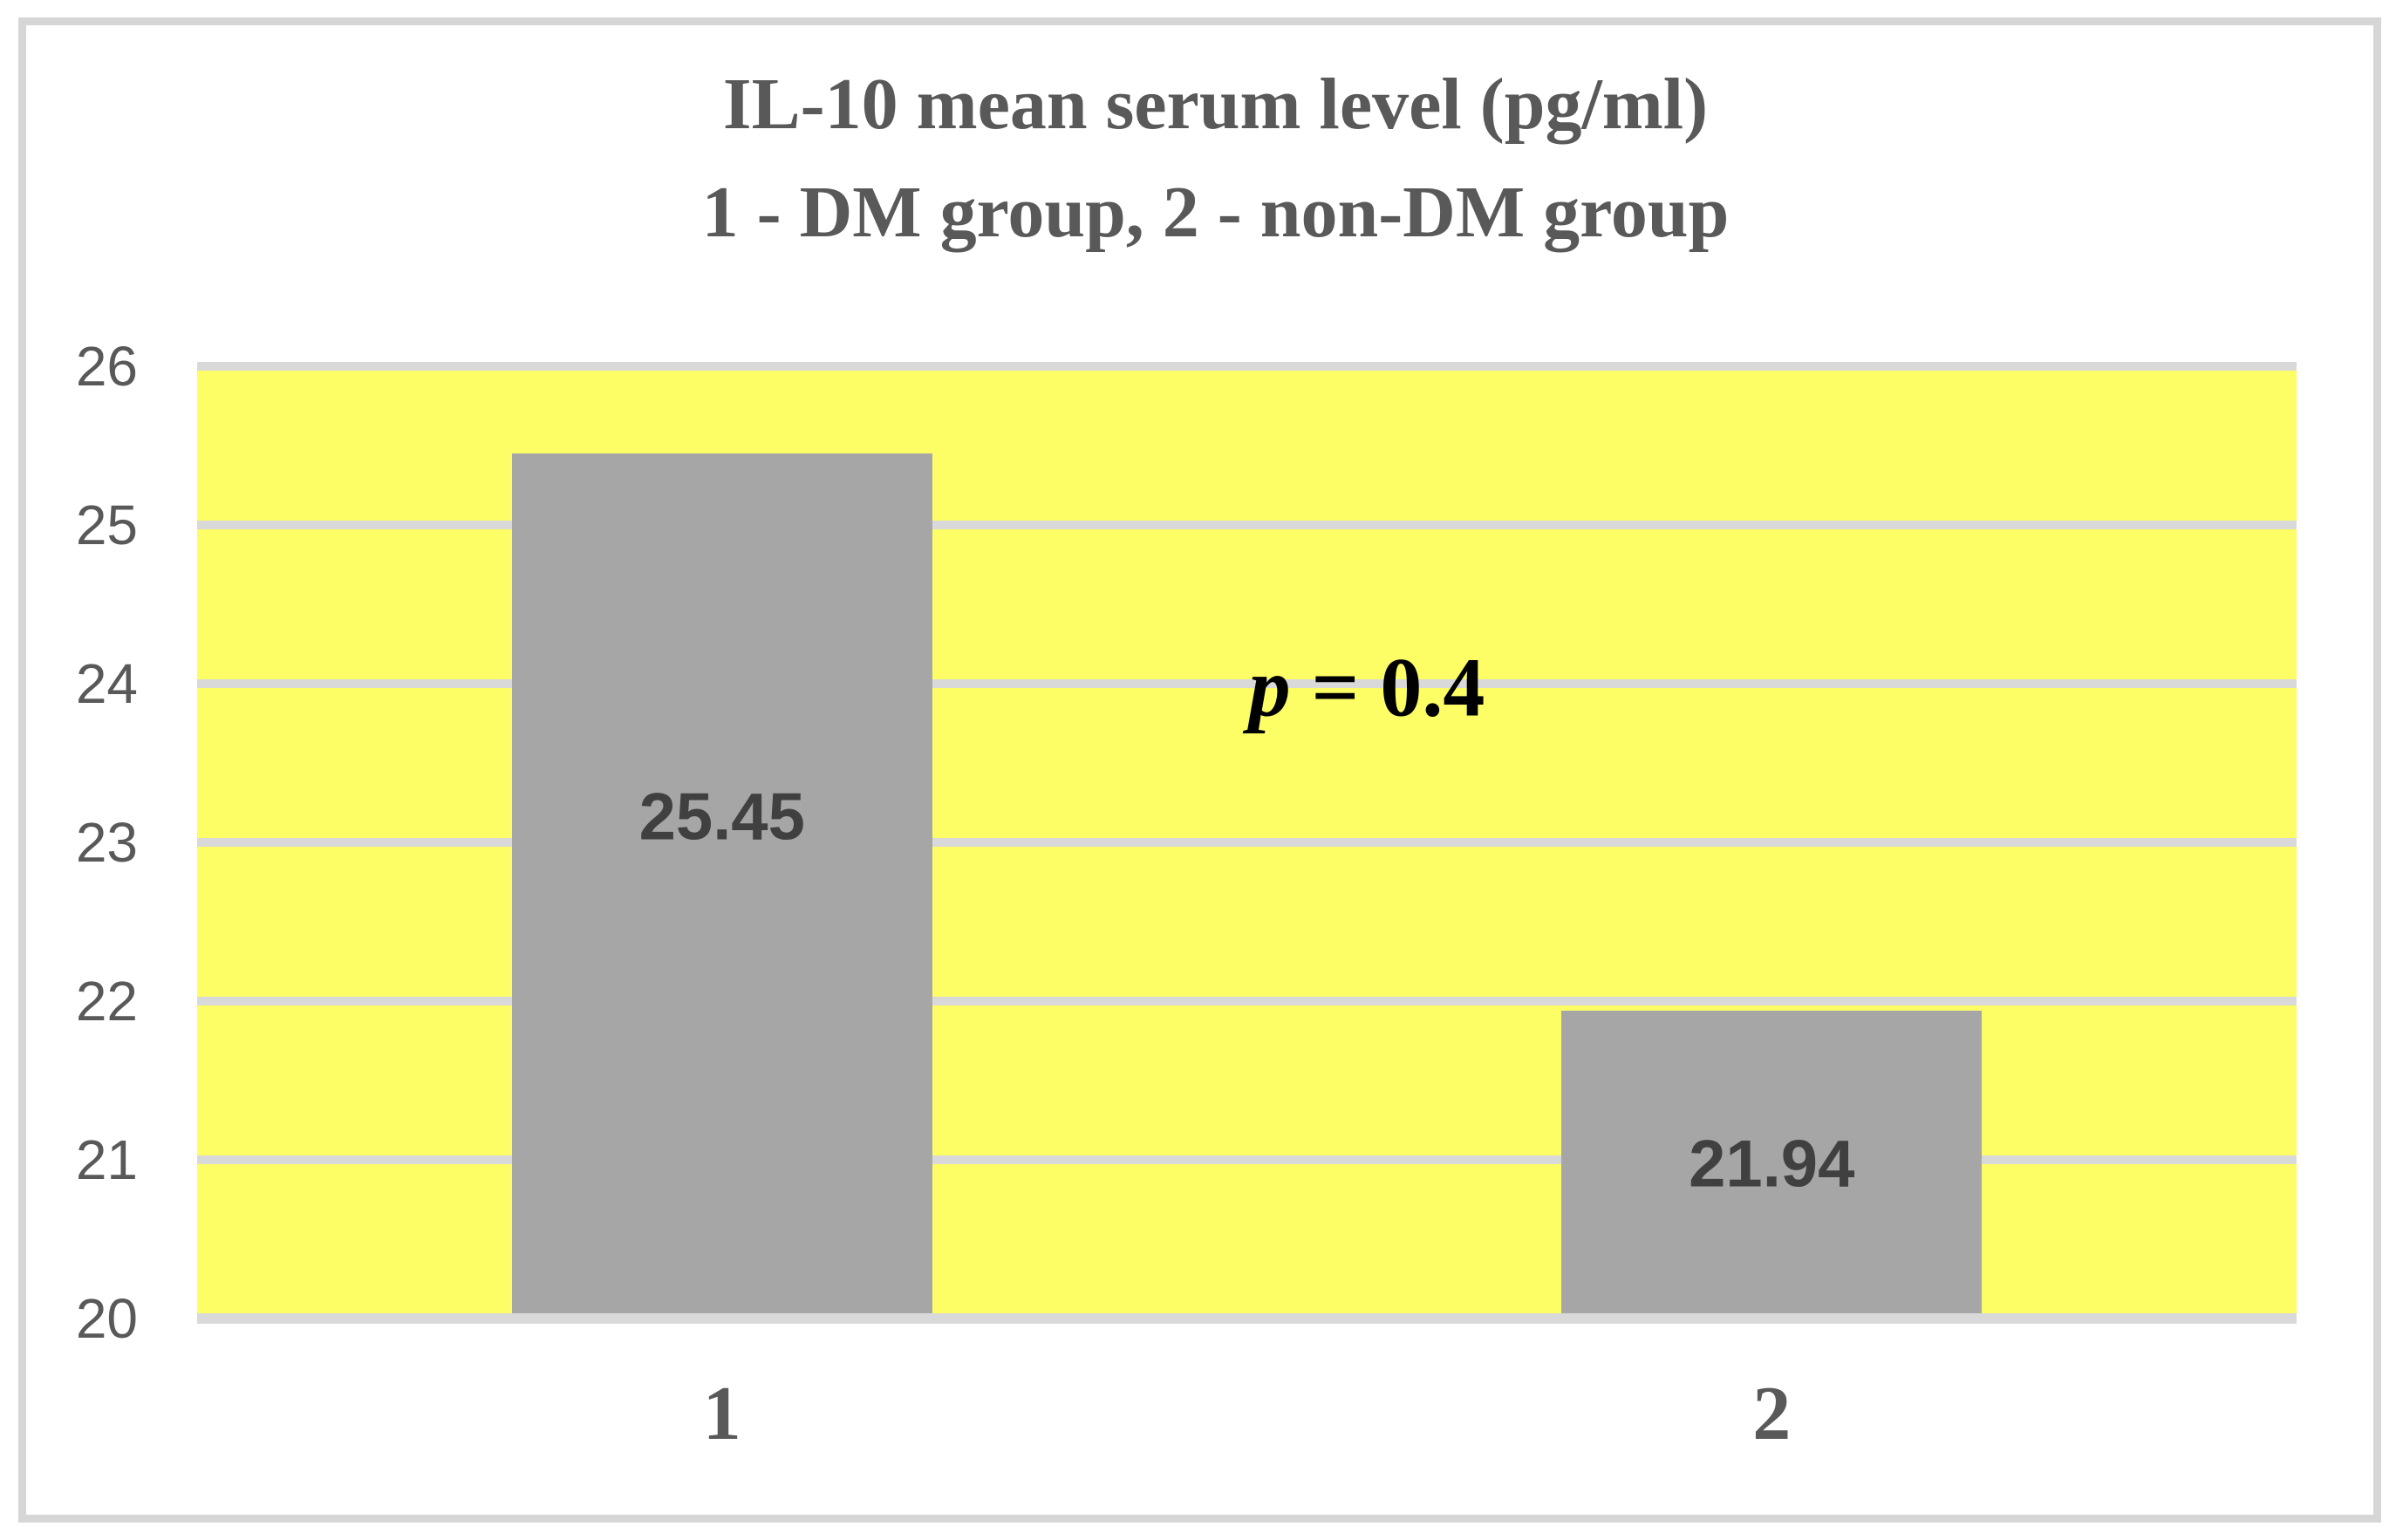 The image size is (2396, 1540). What do you see at coordinates (1247, 1319) in the screenshot?
I see `x-axis-line` at bounding box center [1247, 1319].